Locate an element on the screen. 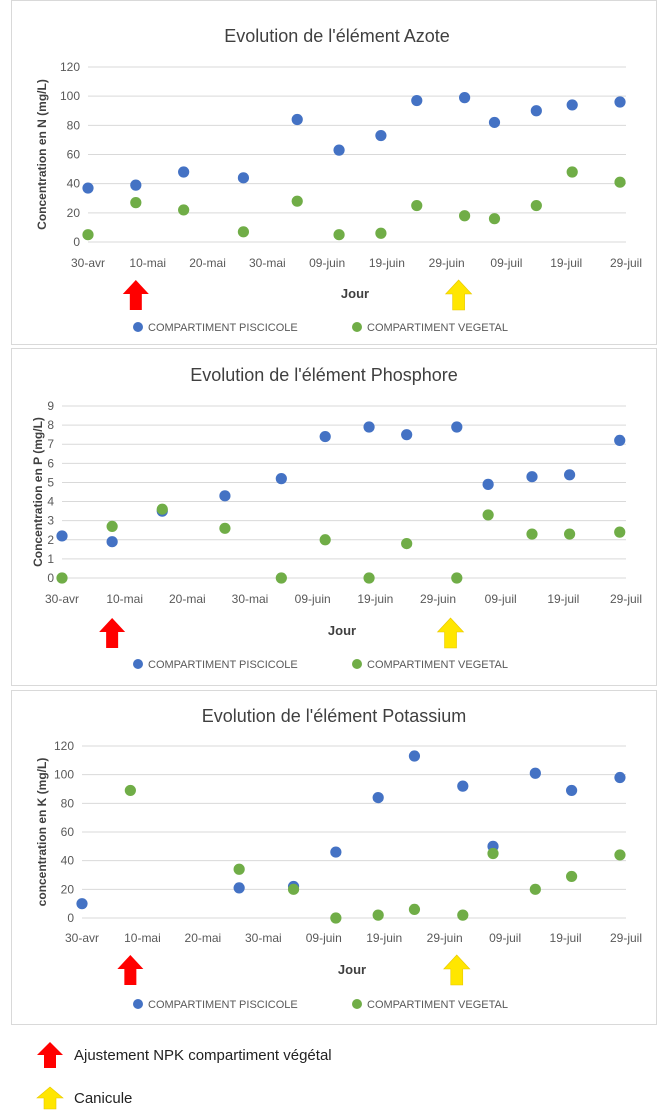 This screenshot has height=1115, width=657. chart-title-phosphore: Evolution de l'élément Phosphore is located at coordinates (324, 375).